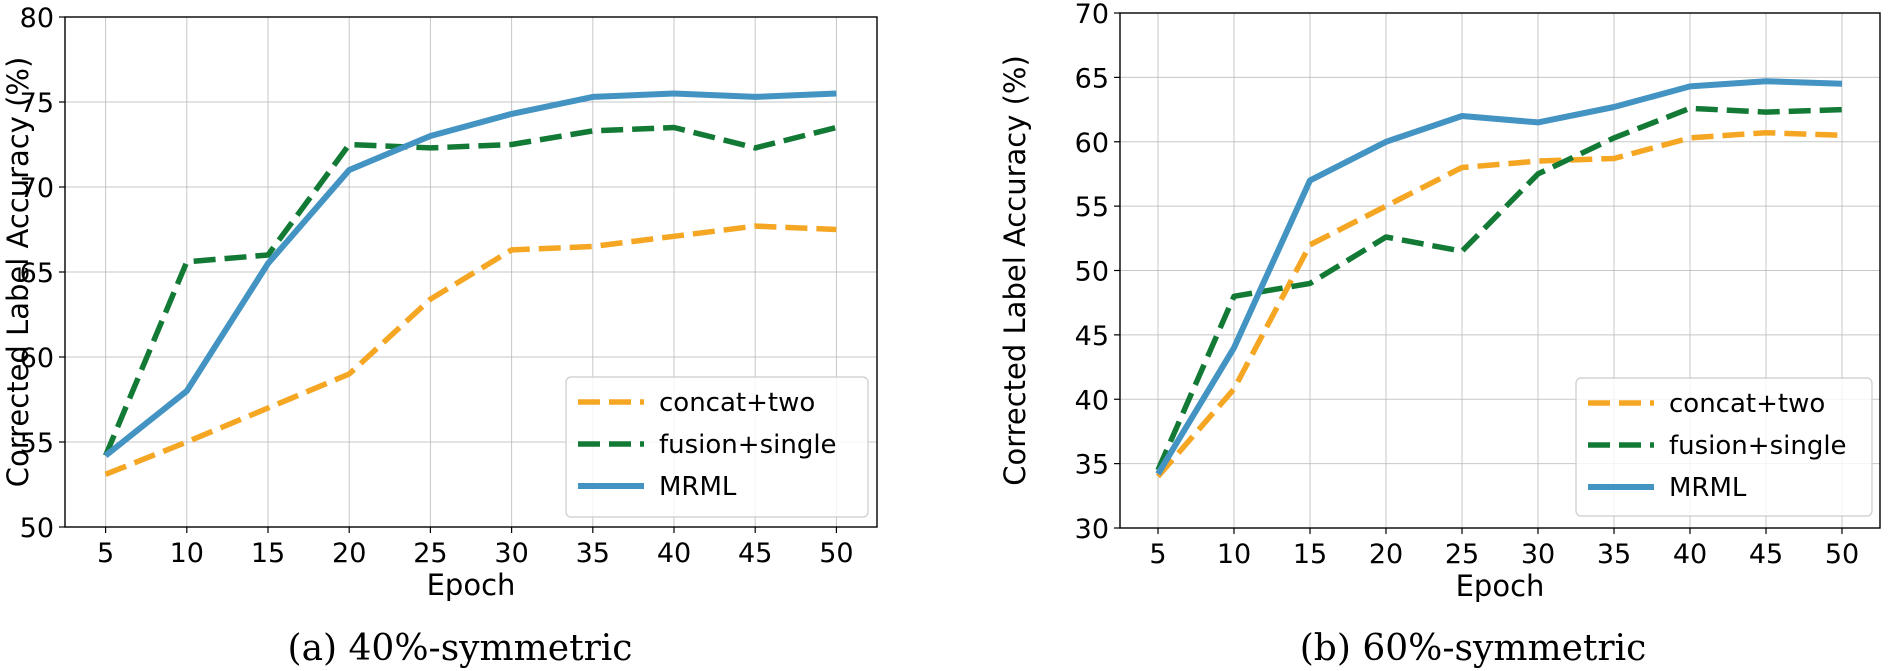  Describe the element at coordinates (470, 350) in the screenshot. I see `series-line-concat-two` at that location.